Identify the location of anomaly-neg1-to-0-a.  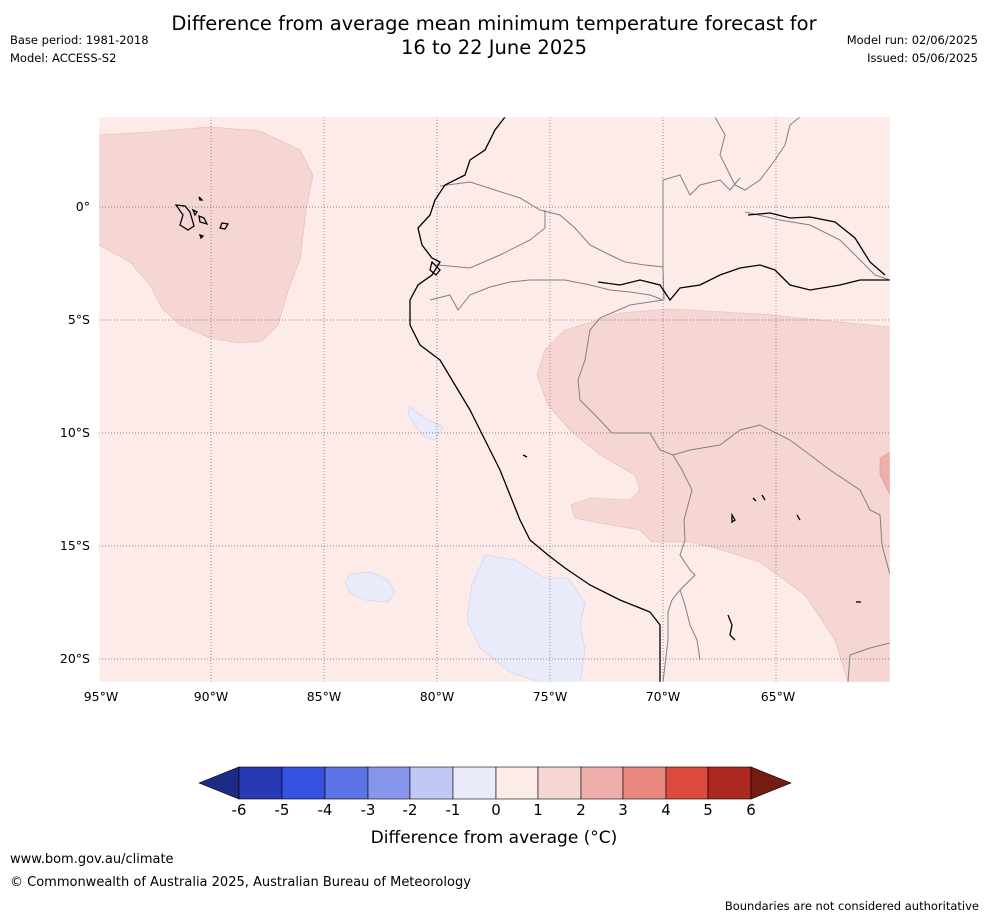
(425, 423).